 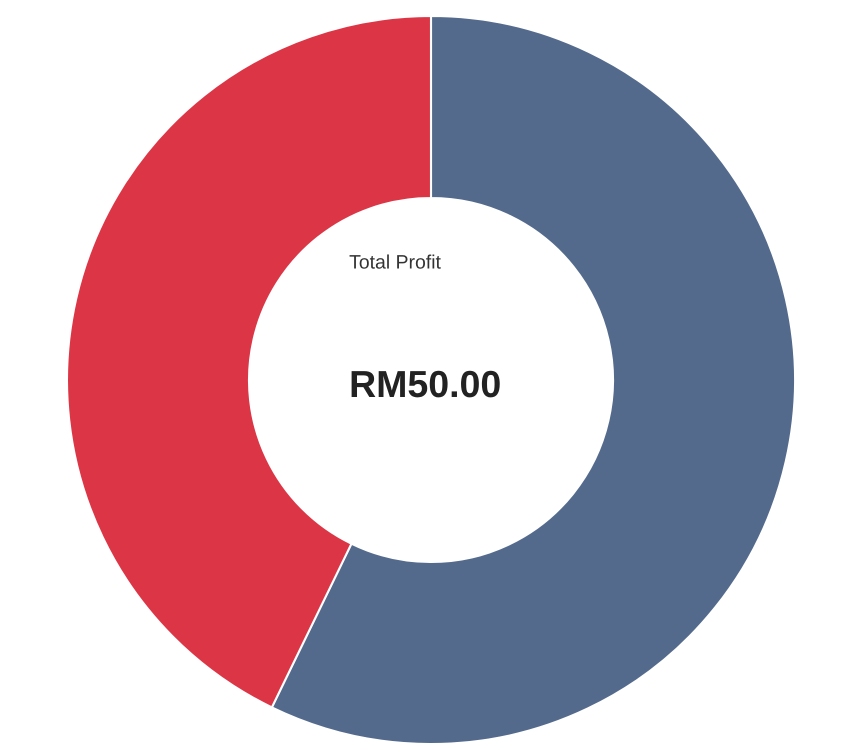 What do you see at coordinates (426, 384) in the screenshot?
I see `text: RM50.00` at bounding box center [426, 384].